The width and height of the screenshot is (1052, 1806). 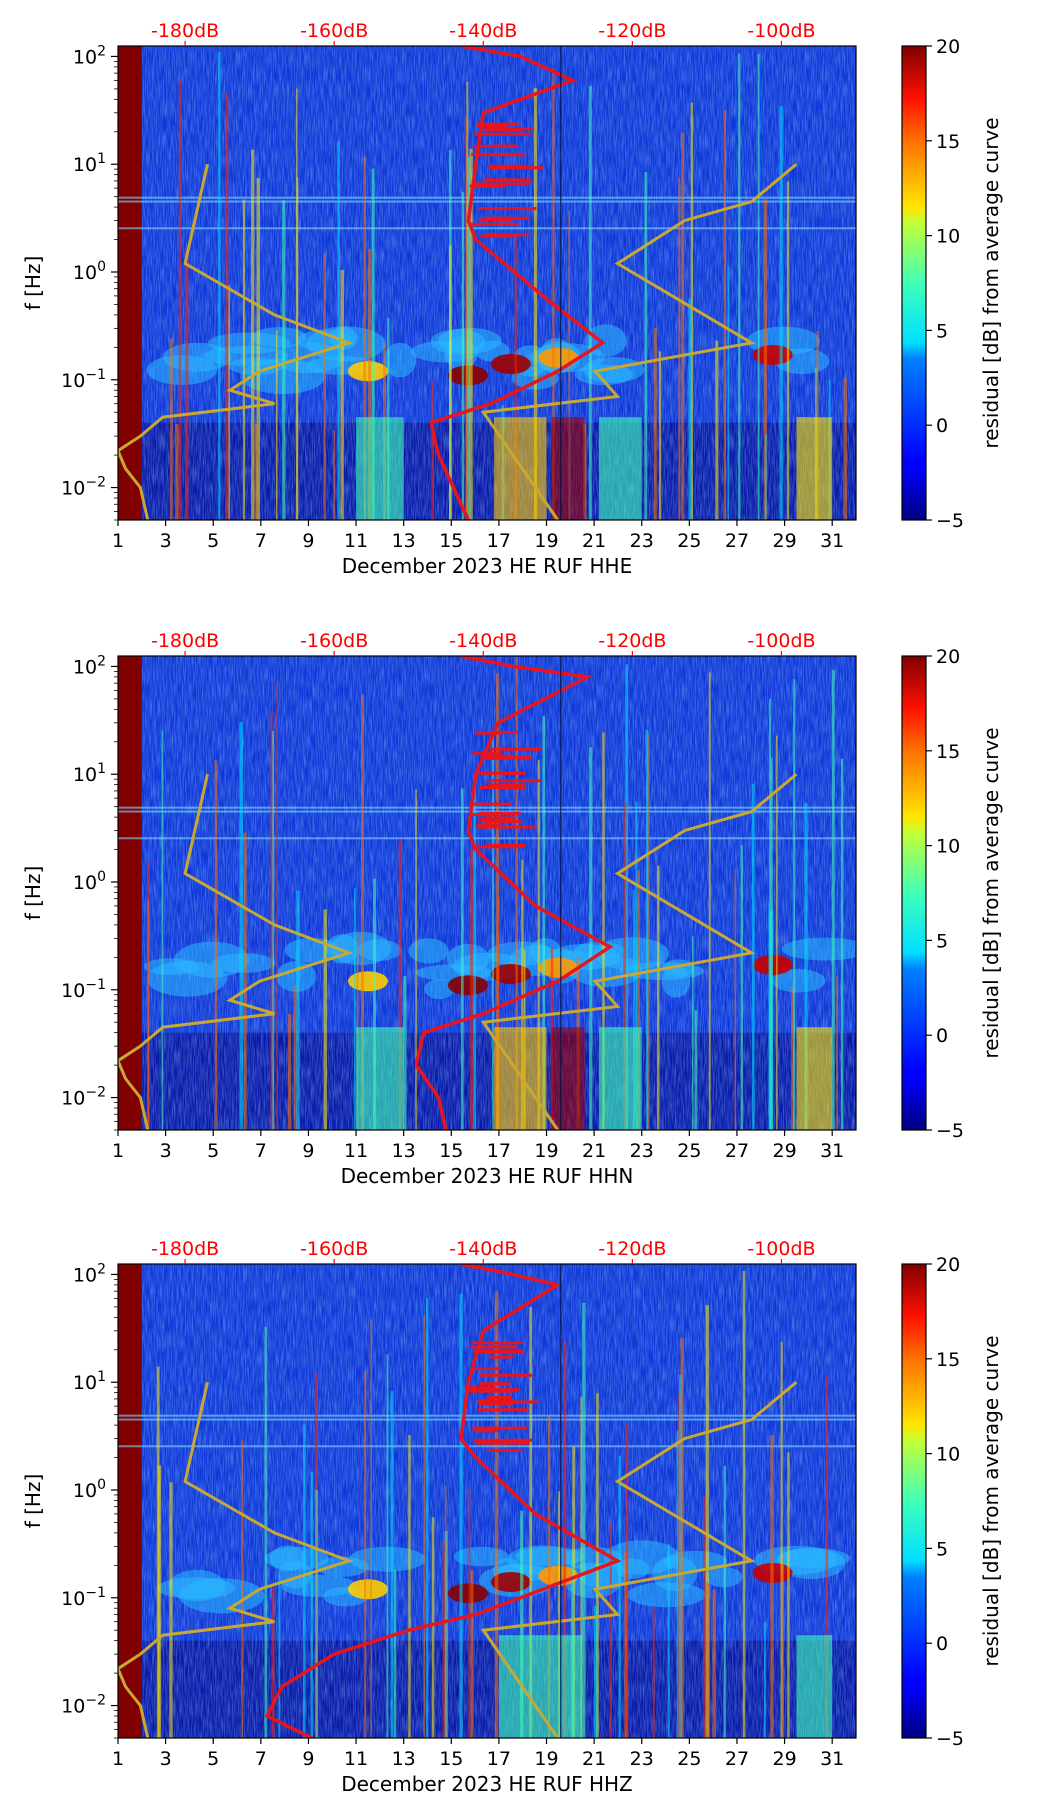 What do you see at coordinates (594, 1151) in the screenshot?
I see `x-tick-label: 21` at bounding box center [594, 1151].